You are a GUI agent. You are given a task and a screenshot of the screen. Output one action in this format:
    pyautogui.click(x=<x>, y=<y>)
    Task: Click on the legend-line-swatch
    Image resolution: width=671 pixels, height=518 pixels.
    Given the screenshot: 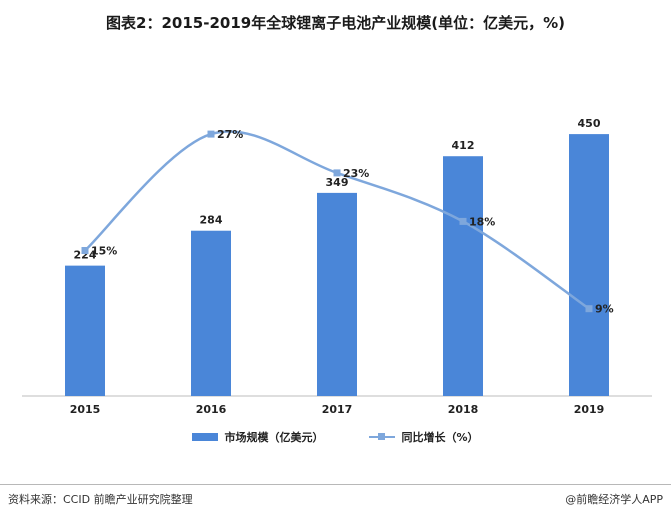 What is the action you would take?
    pyautogui.click(x=382, y=436)
    